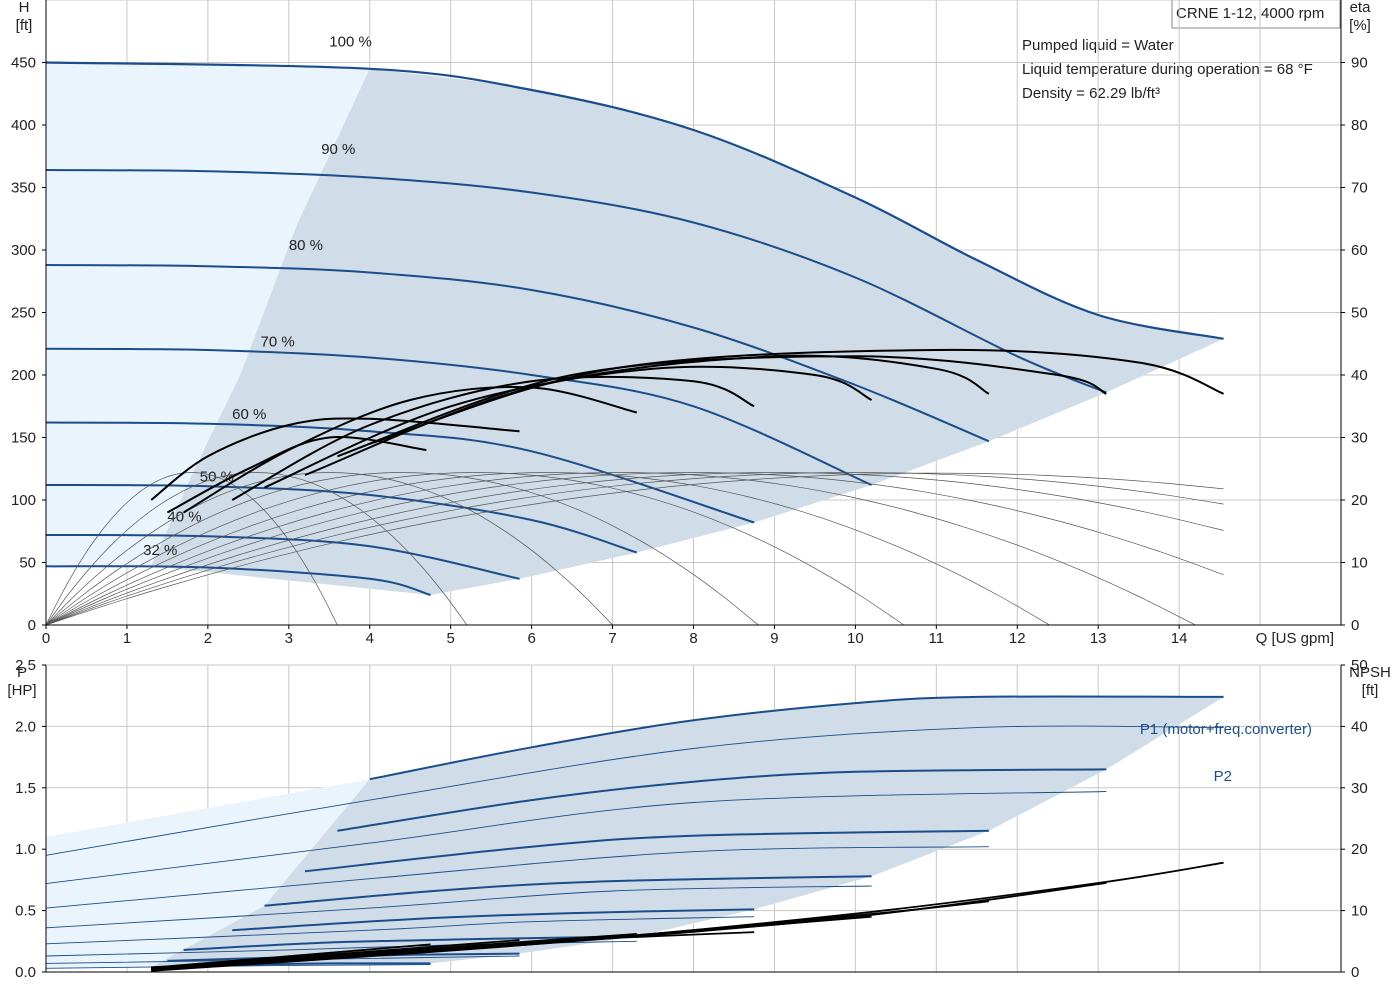 The width and height of the screenshot is (1400, 1000). Describe the element at coordinates (1359, 911) in the screenshot. I see `npsh-tick-label: 10` at that location.